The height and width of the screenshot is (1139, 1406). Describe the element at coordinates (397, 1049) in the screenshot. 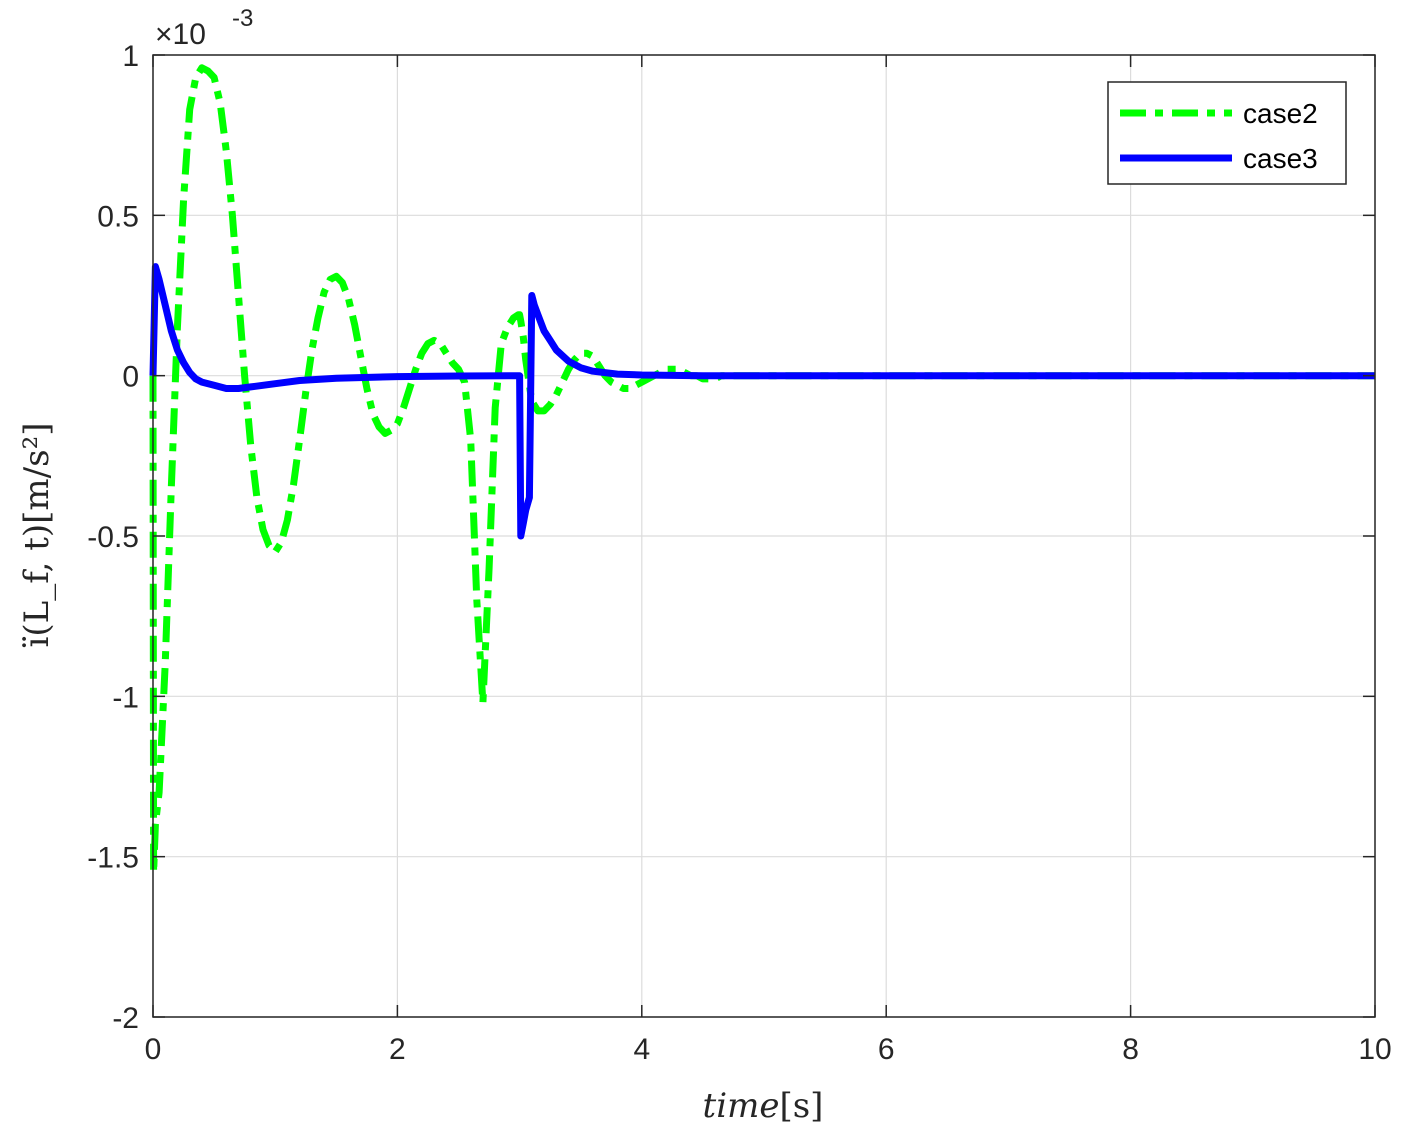

I see `x-tick-label: 2` at that location.